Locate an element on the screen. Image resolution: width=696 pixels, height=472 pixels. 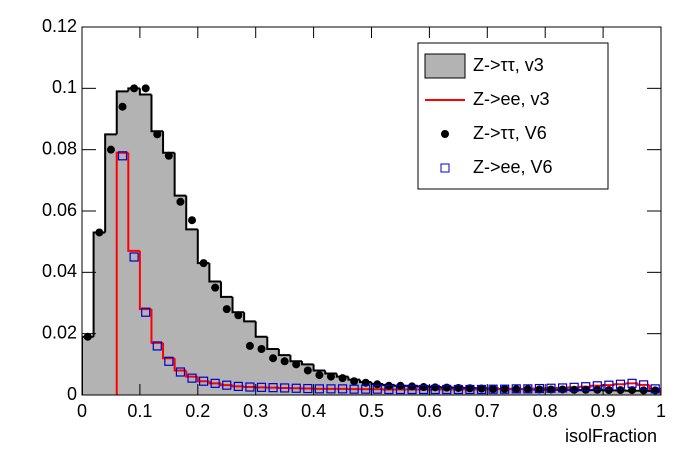
x-tick-label: 0.8 is located at coordinates (545, 411).